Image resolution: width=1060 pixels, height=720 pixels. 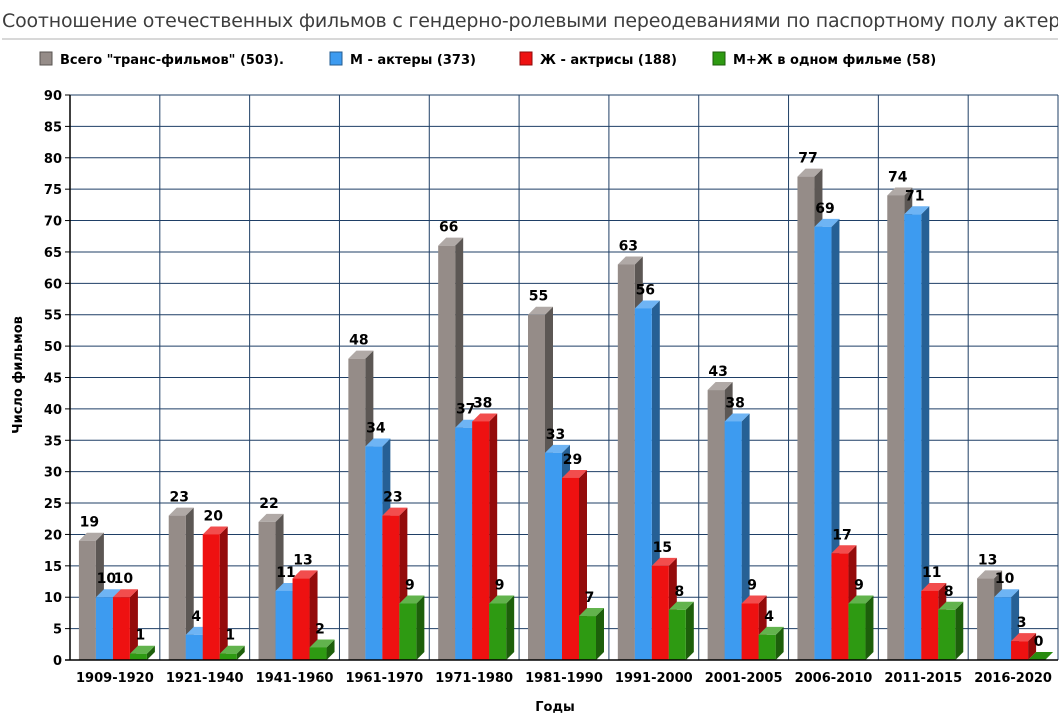 What do you see at coordinates (53, 127) in the screenshot?
I see `y-tick-label: 85` at bounding box center [53, 127].